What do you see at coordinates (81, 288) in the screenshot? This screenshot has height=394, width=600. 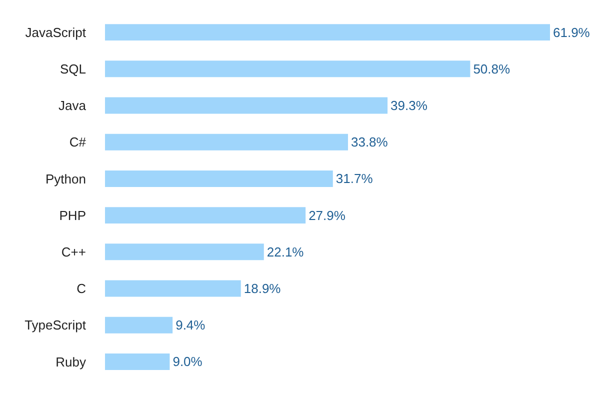 I see `y-tick-label: C` at bounding box center [81, 288].